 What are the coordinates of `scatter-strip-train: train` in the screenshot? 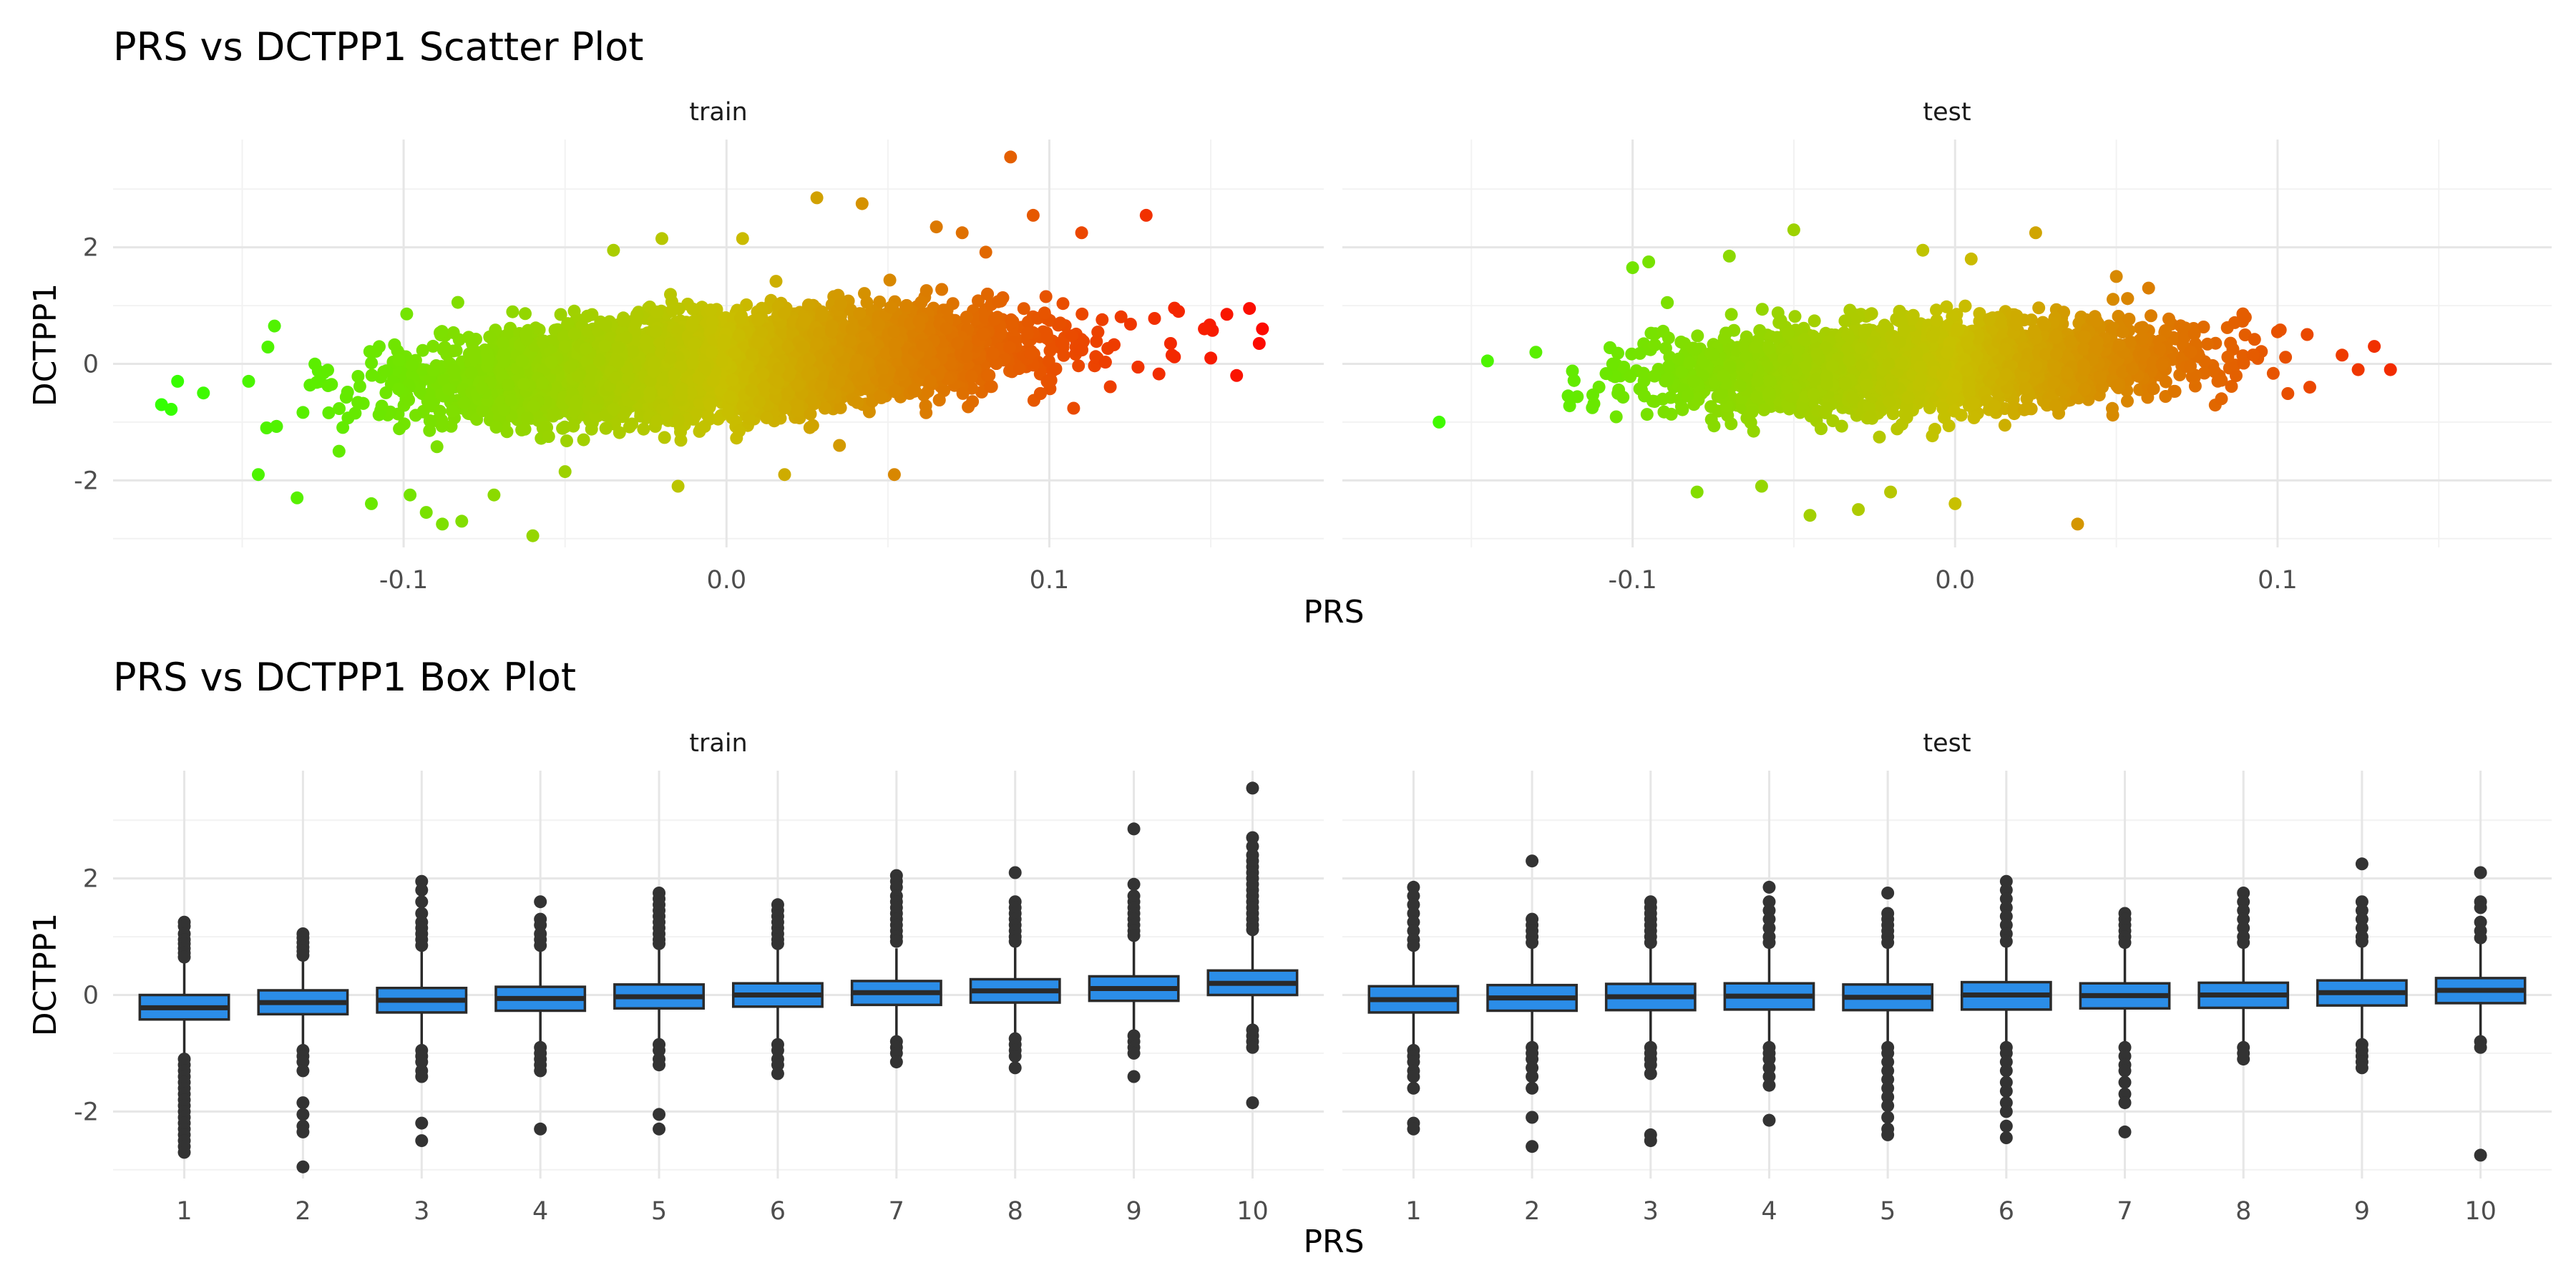 It's located at (718, 112).